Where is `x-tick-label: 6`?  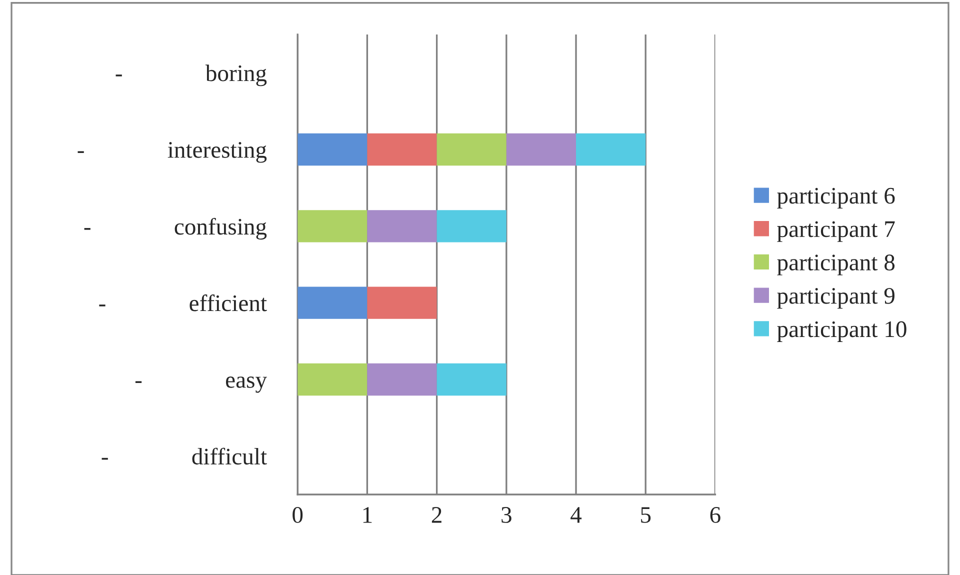 x-tick-label: 6 is located at coordinates (715, 515).